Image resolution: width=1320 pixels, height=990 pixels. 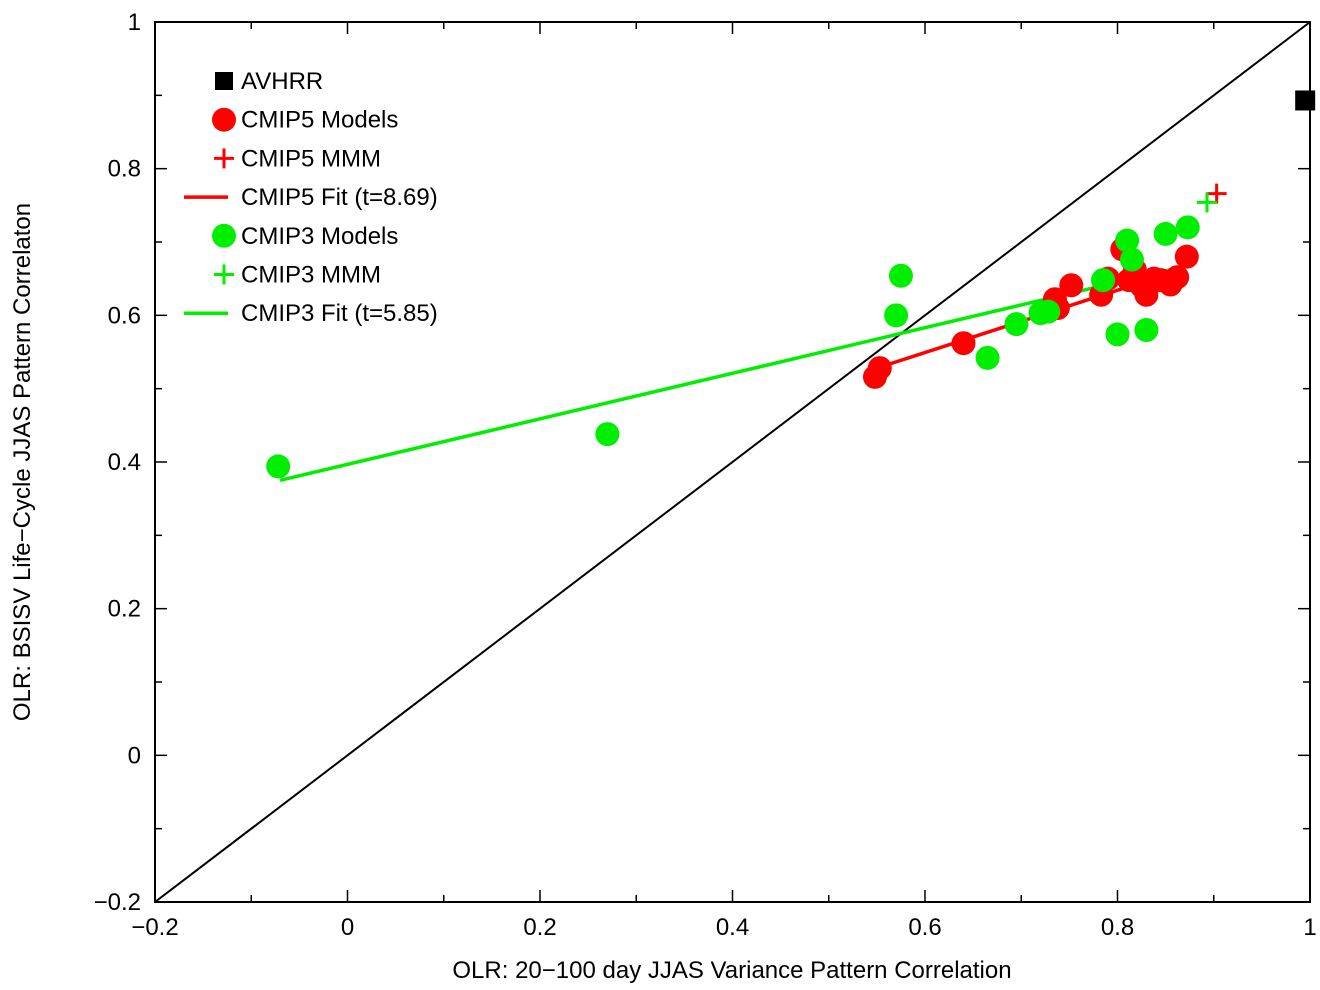 I want to click on y-tick-label: 0.2, so click(x=124, y=609).